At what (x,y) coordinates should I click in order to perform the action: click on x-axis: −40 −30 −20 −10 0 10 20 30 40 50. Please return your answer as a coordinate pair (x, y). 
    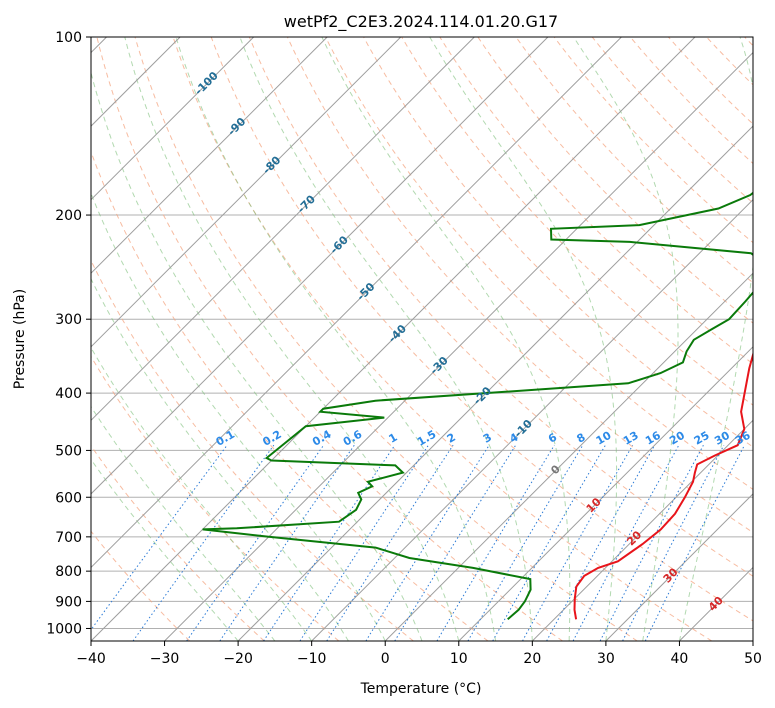
    Looking at the image, I should click on (419, 654).